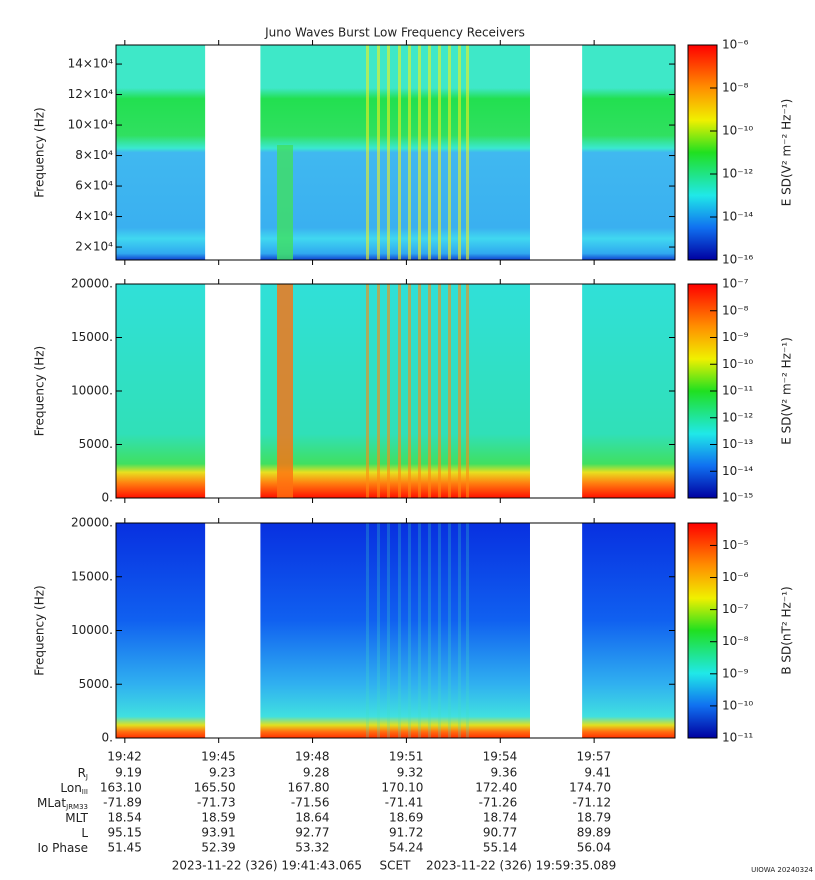 The height and width of the screenshot is (880, 815). I want to click on ephemeris-value: 89.89, so click(594, 833).